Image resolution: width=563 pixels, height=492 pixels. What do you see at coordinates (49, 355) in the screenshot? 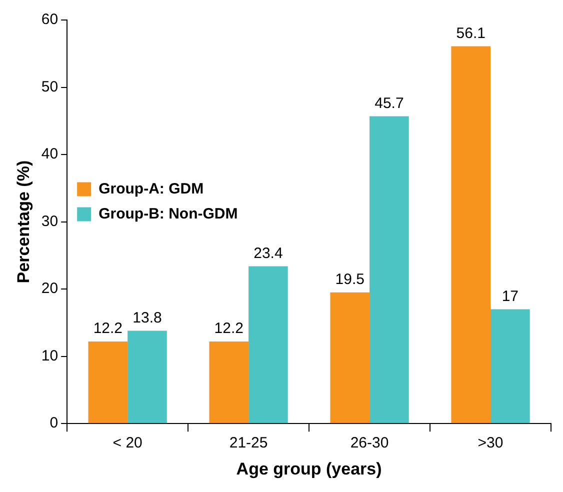
I see `y-tick-label: 10` at bounding box center [49, 355].